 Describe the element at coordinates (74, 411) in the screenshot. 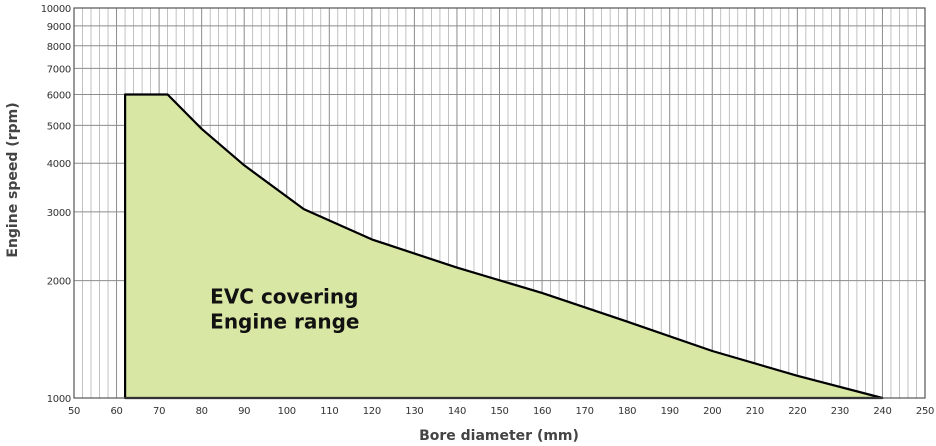

I see `x-tick-label: 50` at that location.